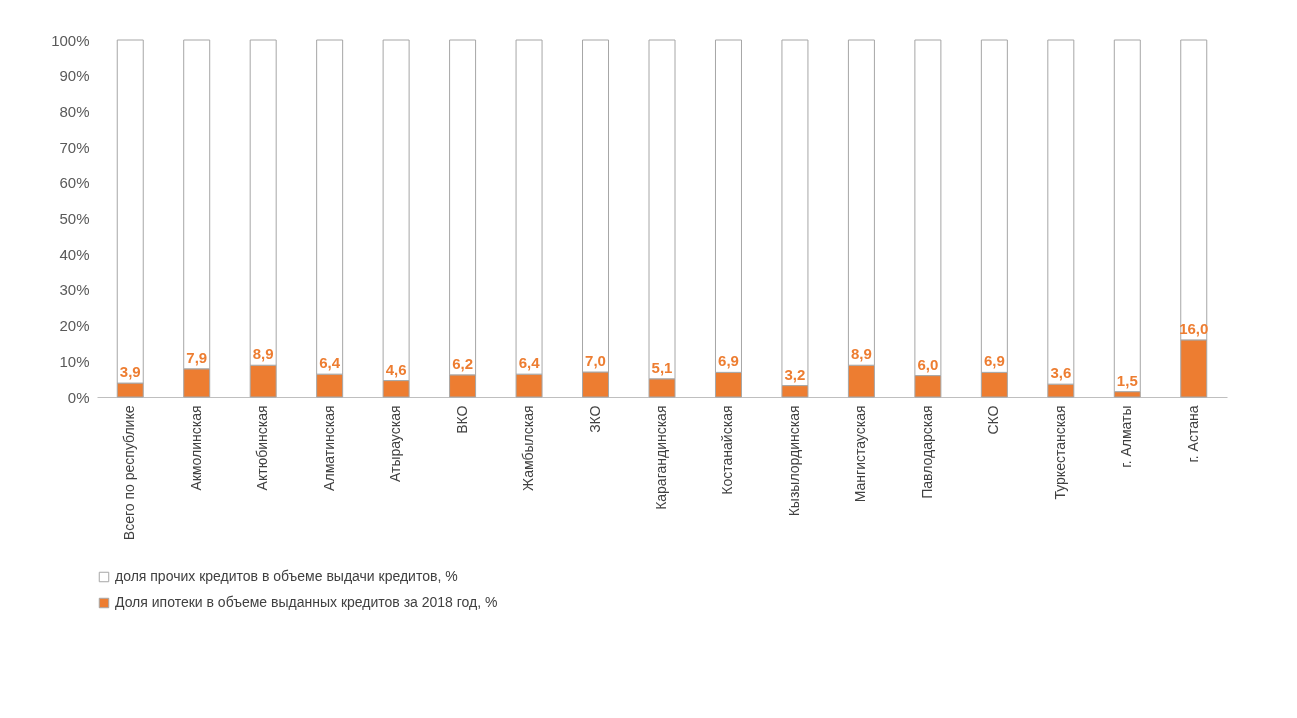 This screenshot has height=718, width=1297. Describe the element at coordinates (129, 473) in the screenshot. I see `x-tick-label: Всего по республике` at that location.